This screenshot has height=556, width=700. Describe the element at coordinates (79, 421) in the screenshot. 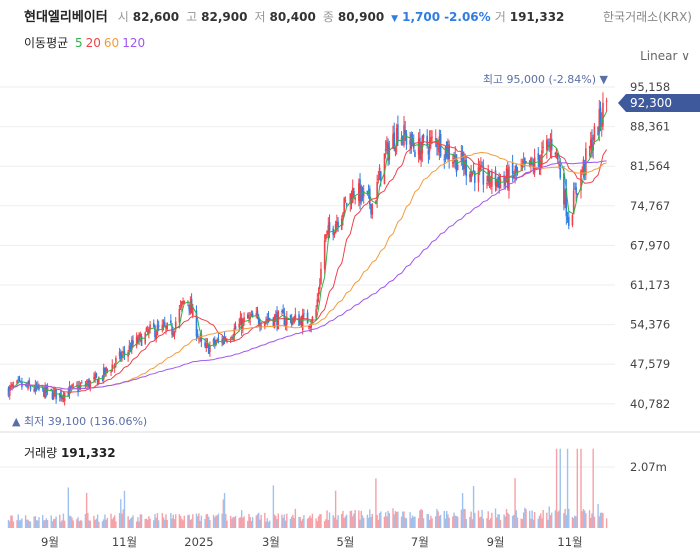

I see `low-annotation: ▲ 최저 39,100 (136.06%)` at that location.